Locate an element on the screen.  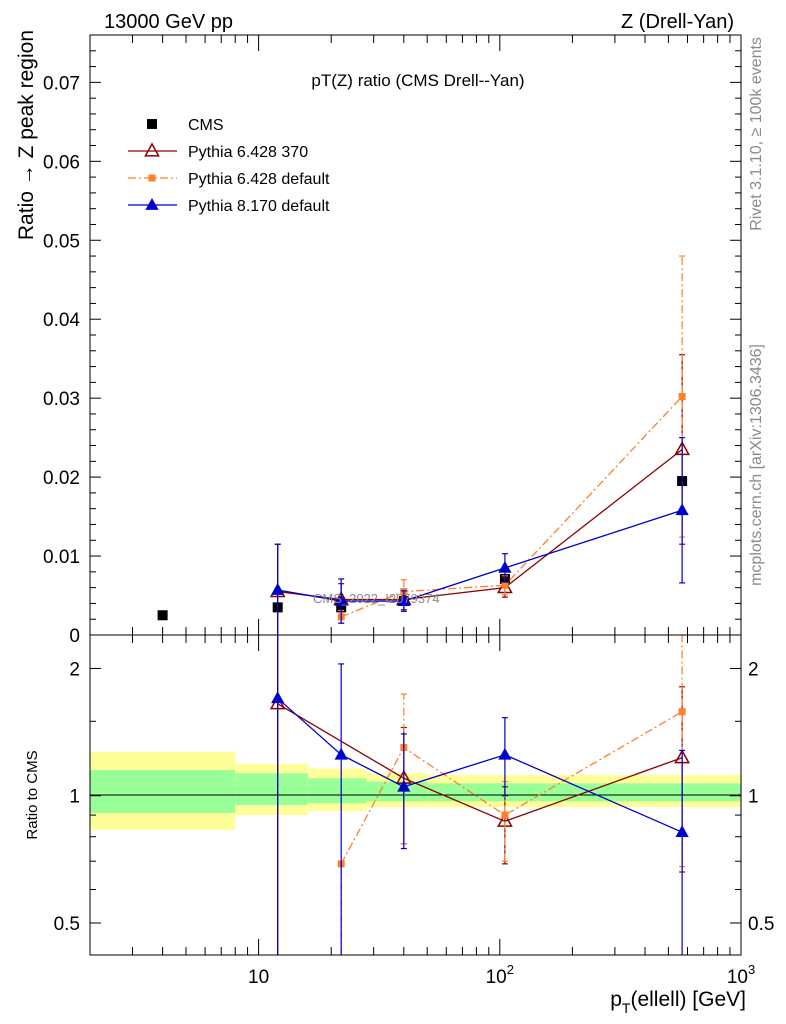
ratio-line-pythia-6-428-default is located at coordinates (511, 788).